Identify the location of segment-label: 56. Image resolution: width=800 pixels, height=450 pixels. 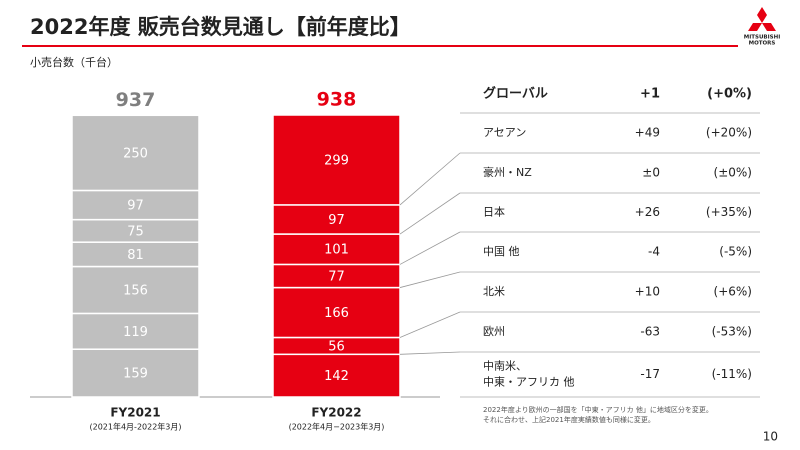
(336, 346).